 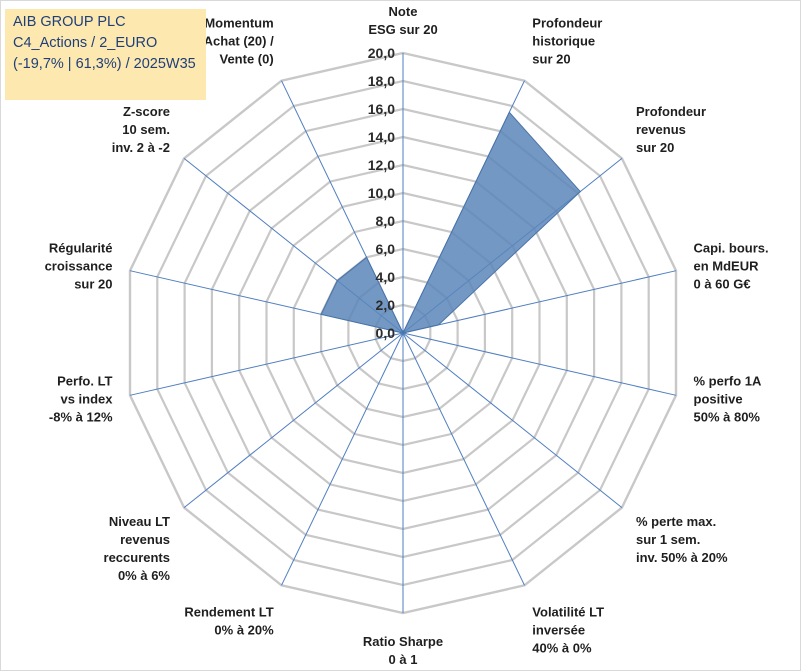 I want to click on tick-label: 8,0, so click(x=386, y=221).